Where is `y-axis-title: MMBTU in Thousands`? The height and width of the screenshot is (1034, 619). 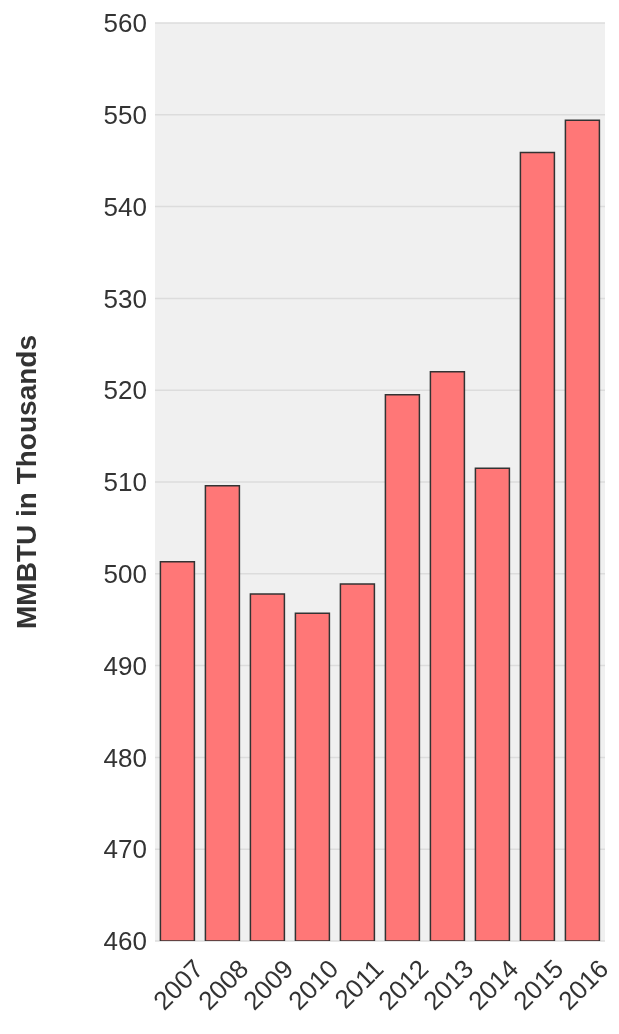
y-axis-title: MMBTU in Thousands is located at coordinates (26, 482).